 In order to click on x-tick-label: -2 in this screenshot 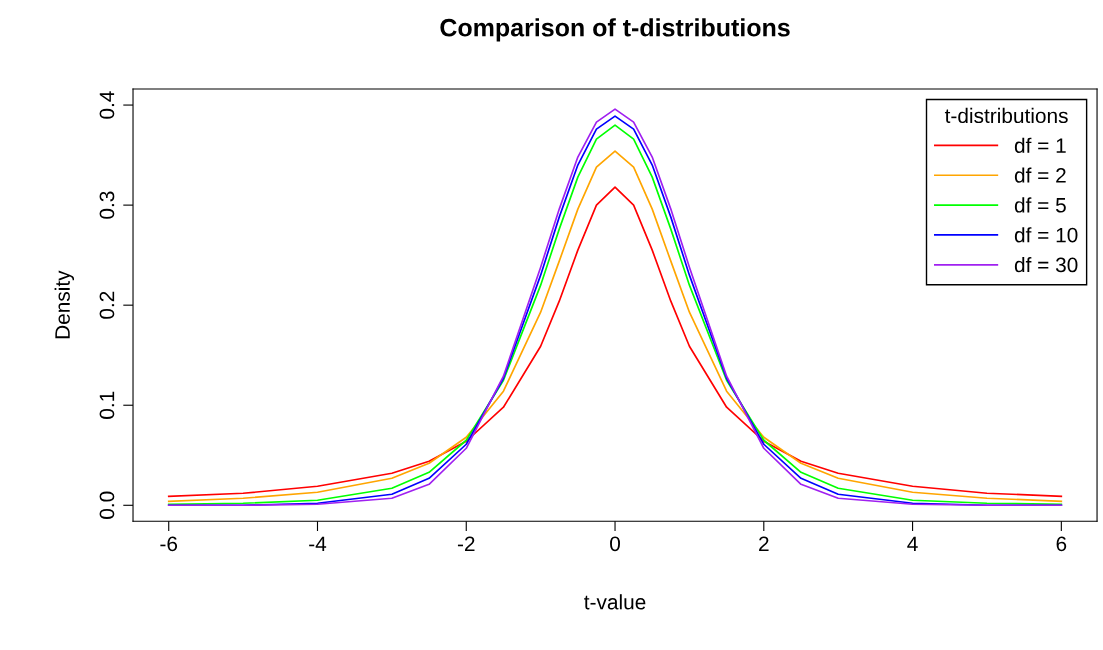, I will do `click(466, 543)`.